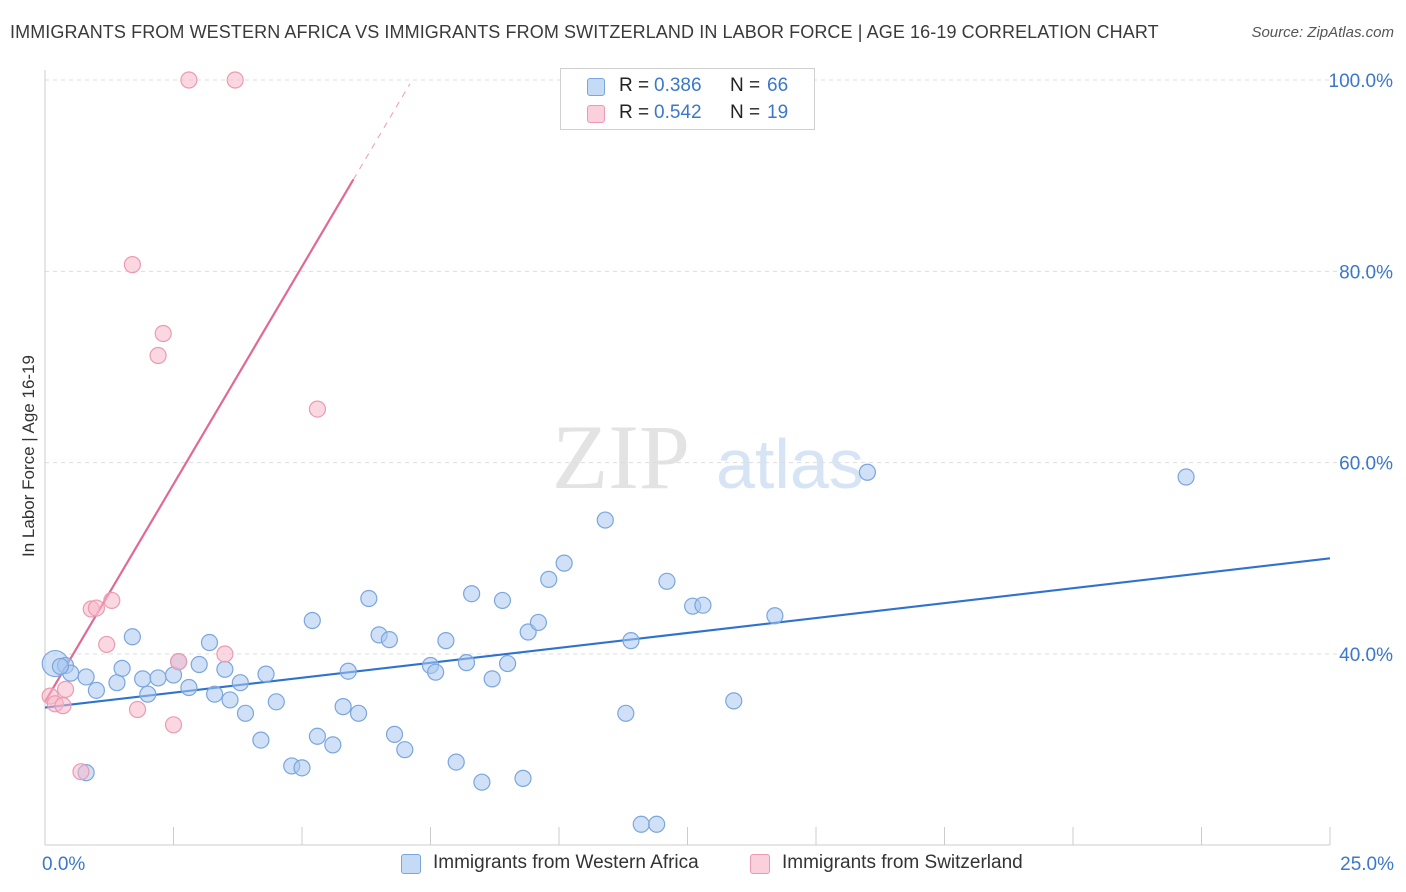  I want to click on trend-line-switzerland-extension, so click(381, 131).